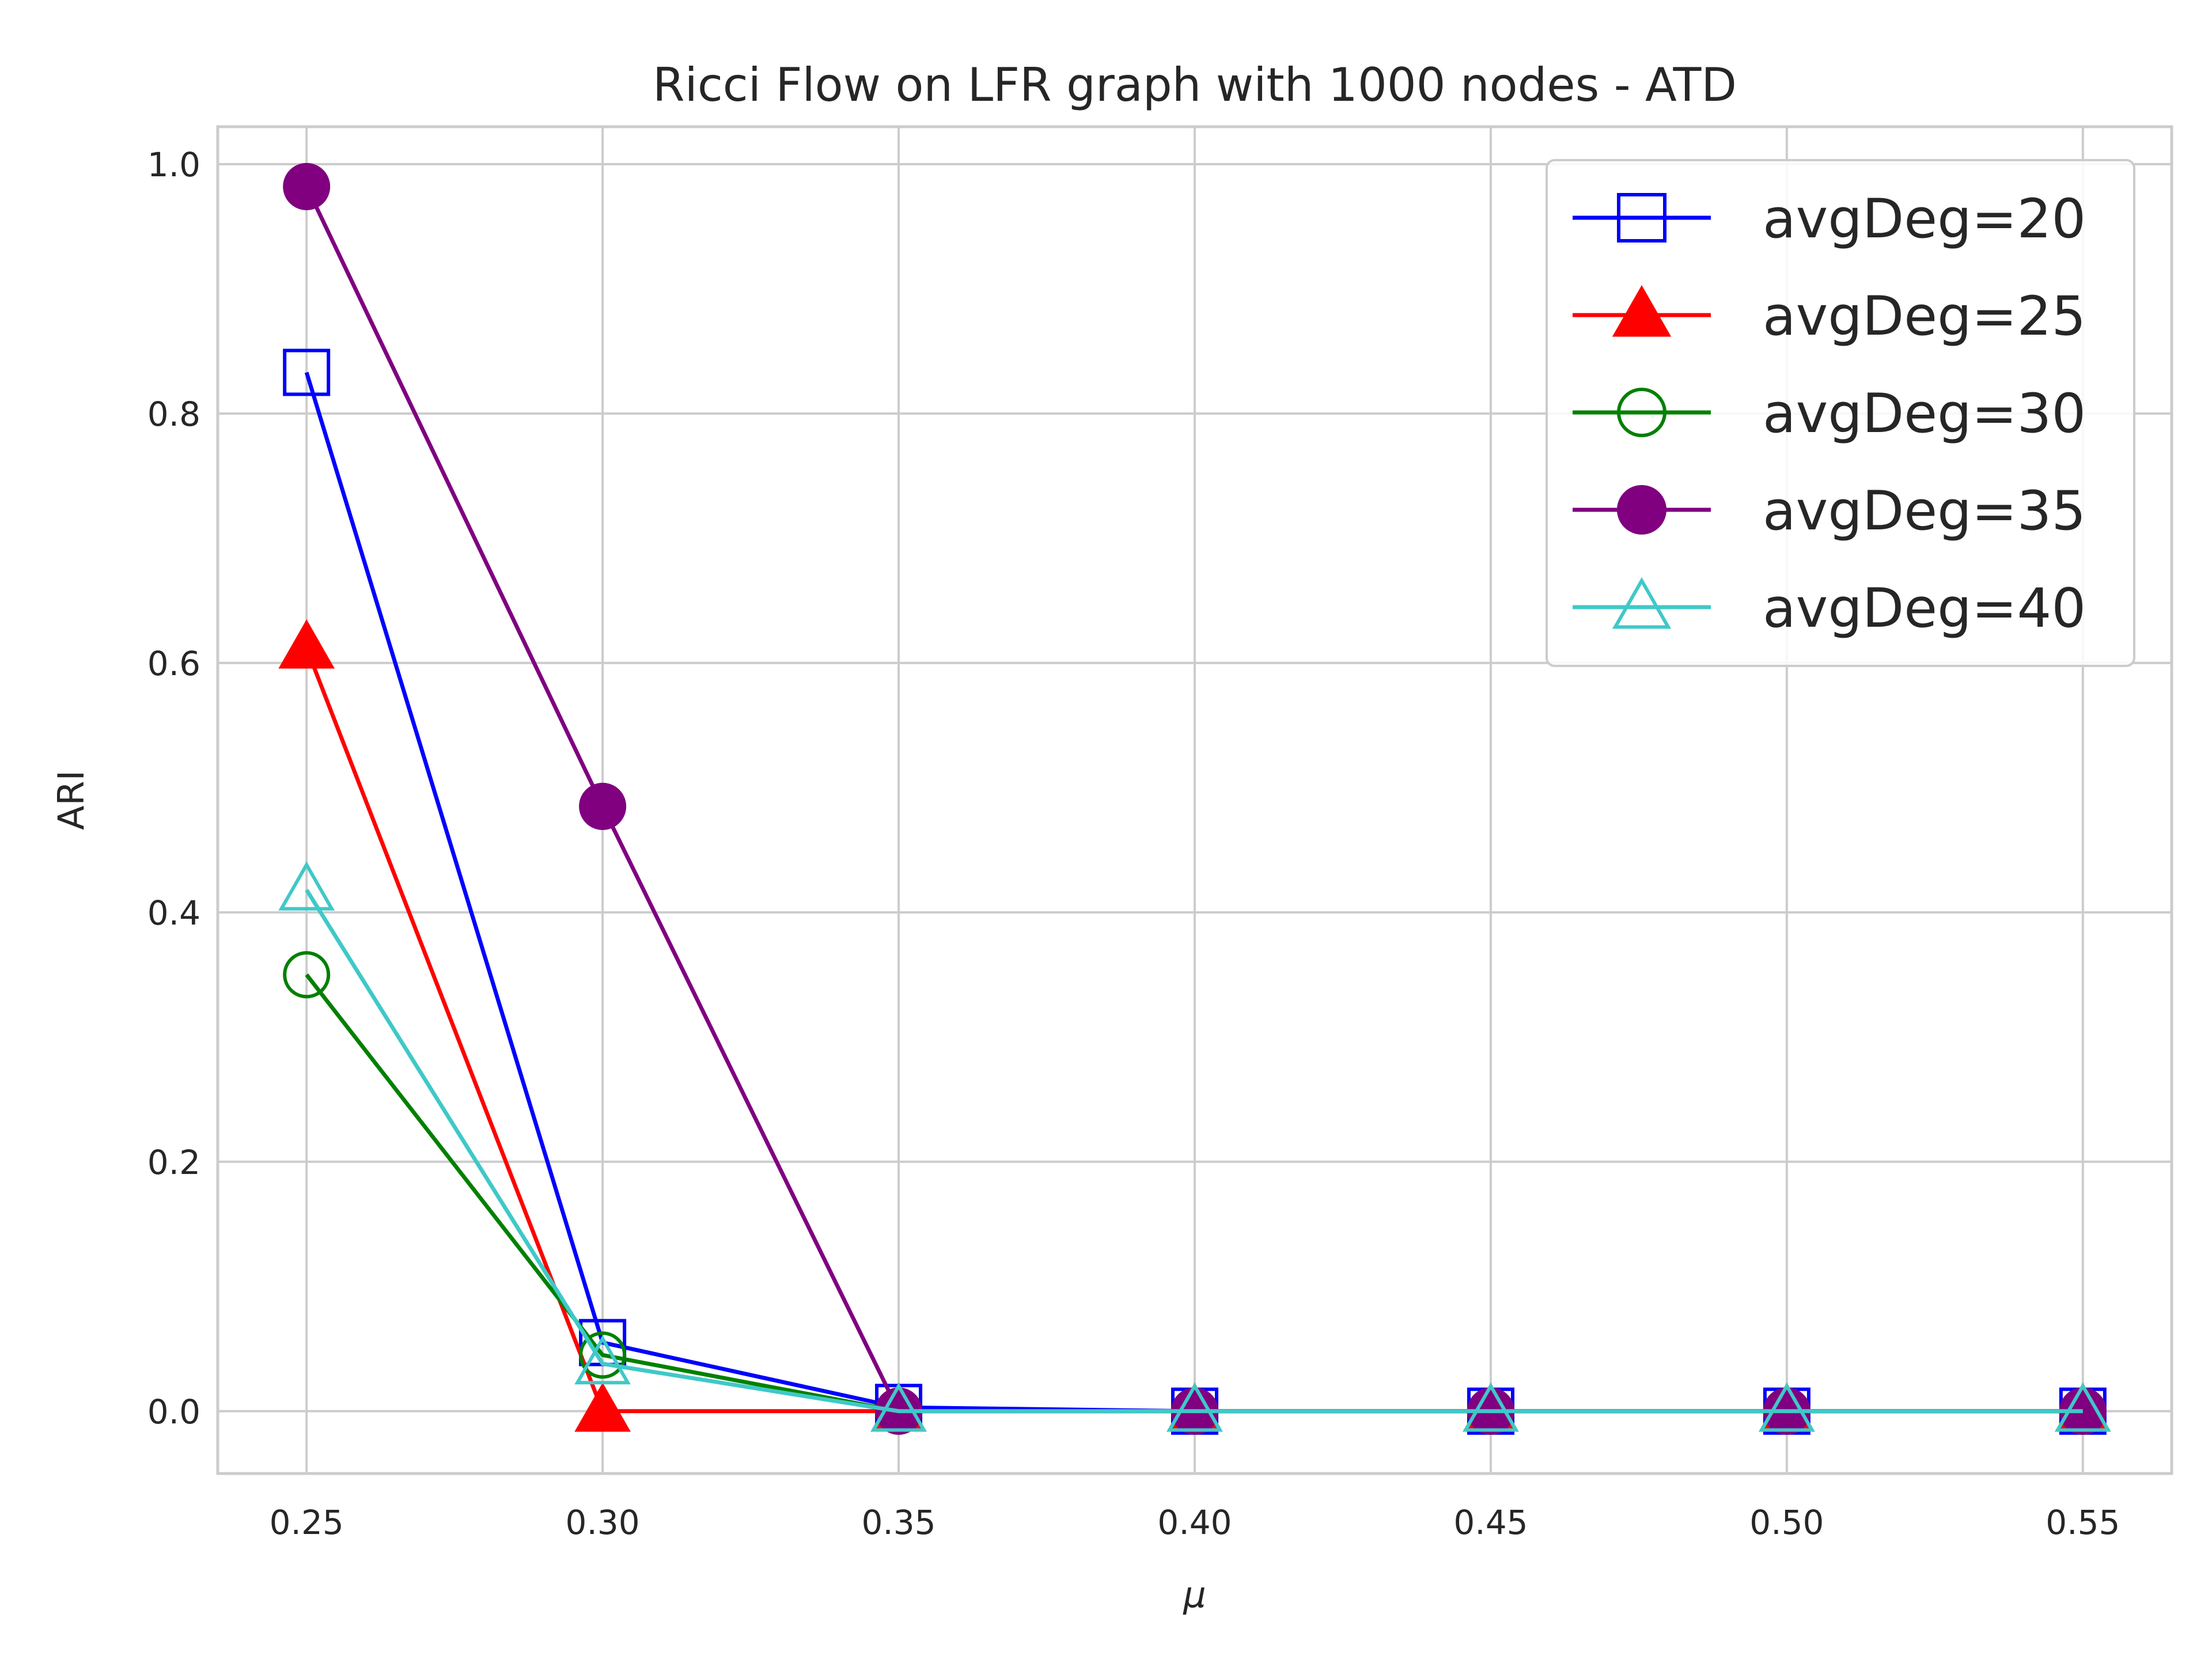 The image size is (2212, 1659). I want to click on legend-label: avgDeg=40, so click(1924, 608).